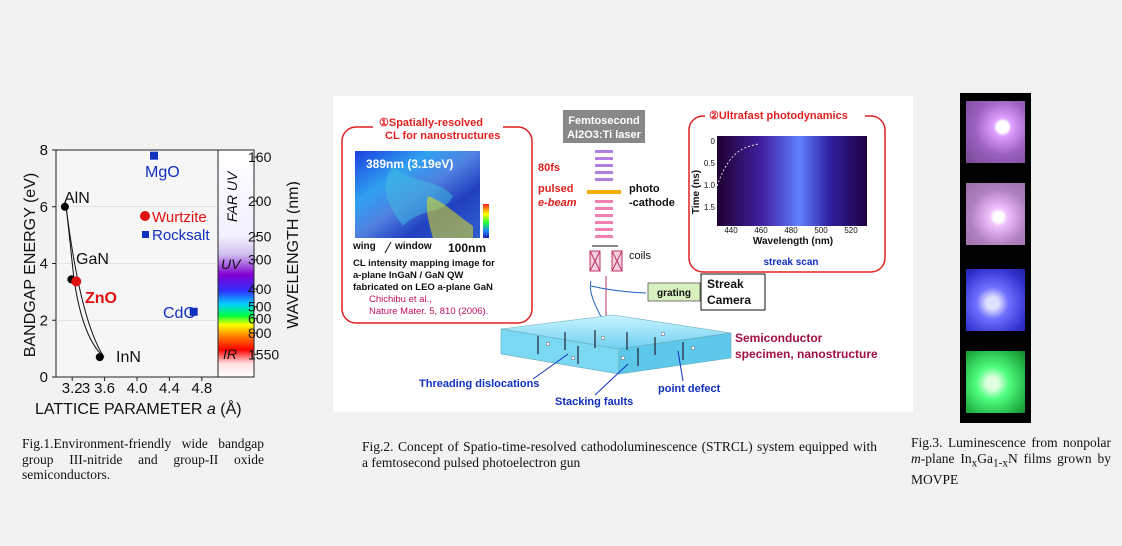 The image size is (1122, 546). Describe the element at coordinates (731, 230) in the screenshot. I see `wl-tick-label: 440` at that location.